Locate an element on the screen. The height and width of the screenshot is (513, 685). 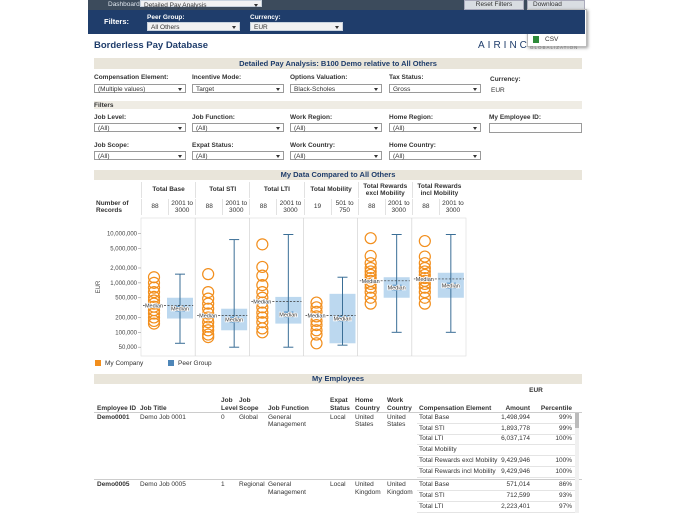
label: Compensation Element: is located at coordinates (131, 77).